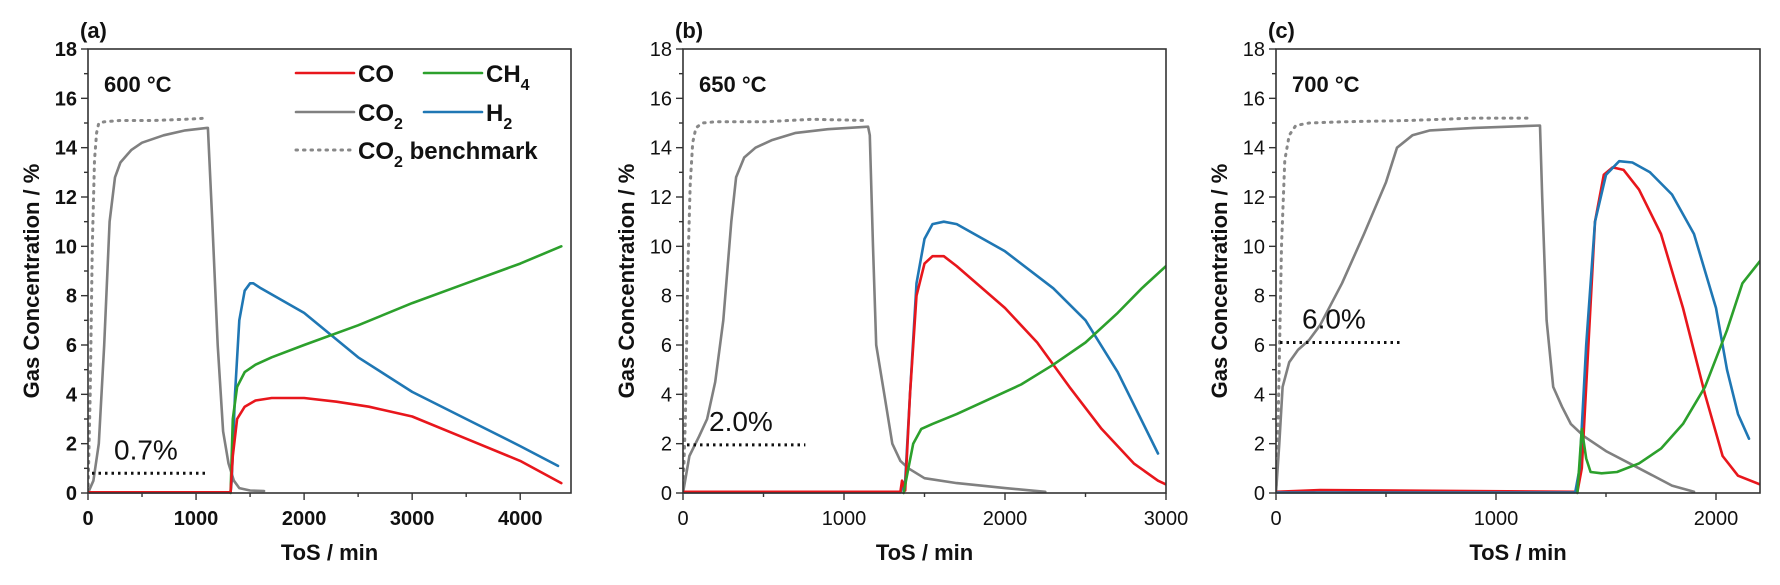 This screenshot has height=585, width=1780. I want to click on legend-label: CO, so click(376, 74).